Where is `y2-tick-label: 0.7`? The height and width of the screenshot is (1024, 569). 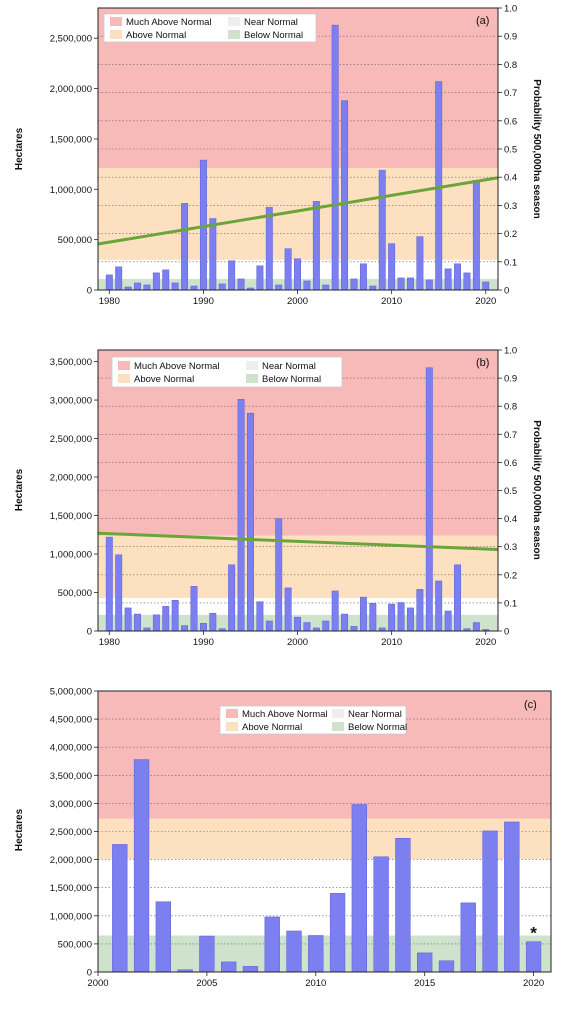
y2-tick-label: 0.7 is located at coordinates (510, 93).